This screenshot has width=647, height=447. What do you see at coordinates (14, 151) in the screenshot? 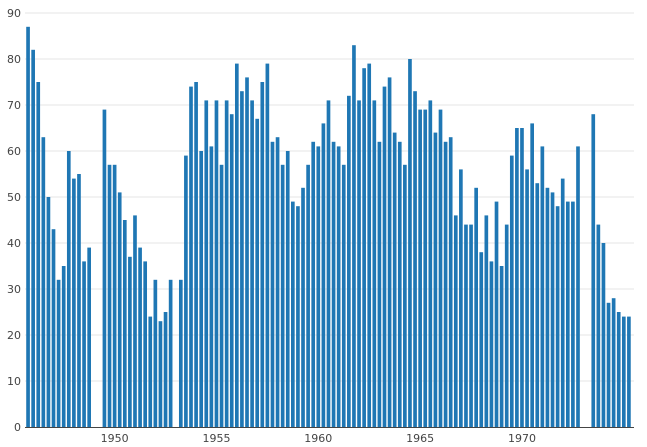
I see `y-tick-label: 60` at bounding box center [14, 151].